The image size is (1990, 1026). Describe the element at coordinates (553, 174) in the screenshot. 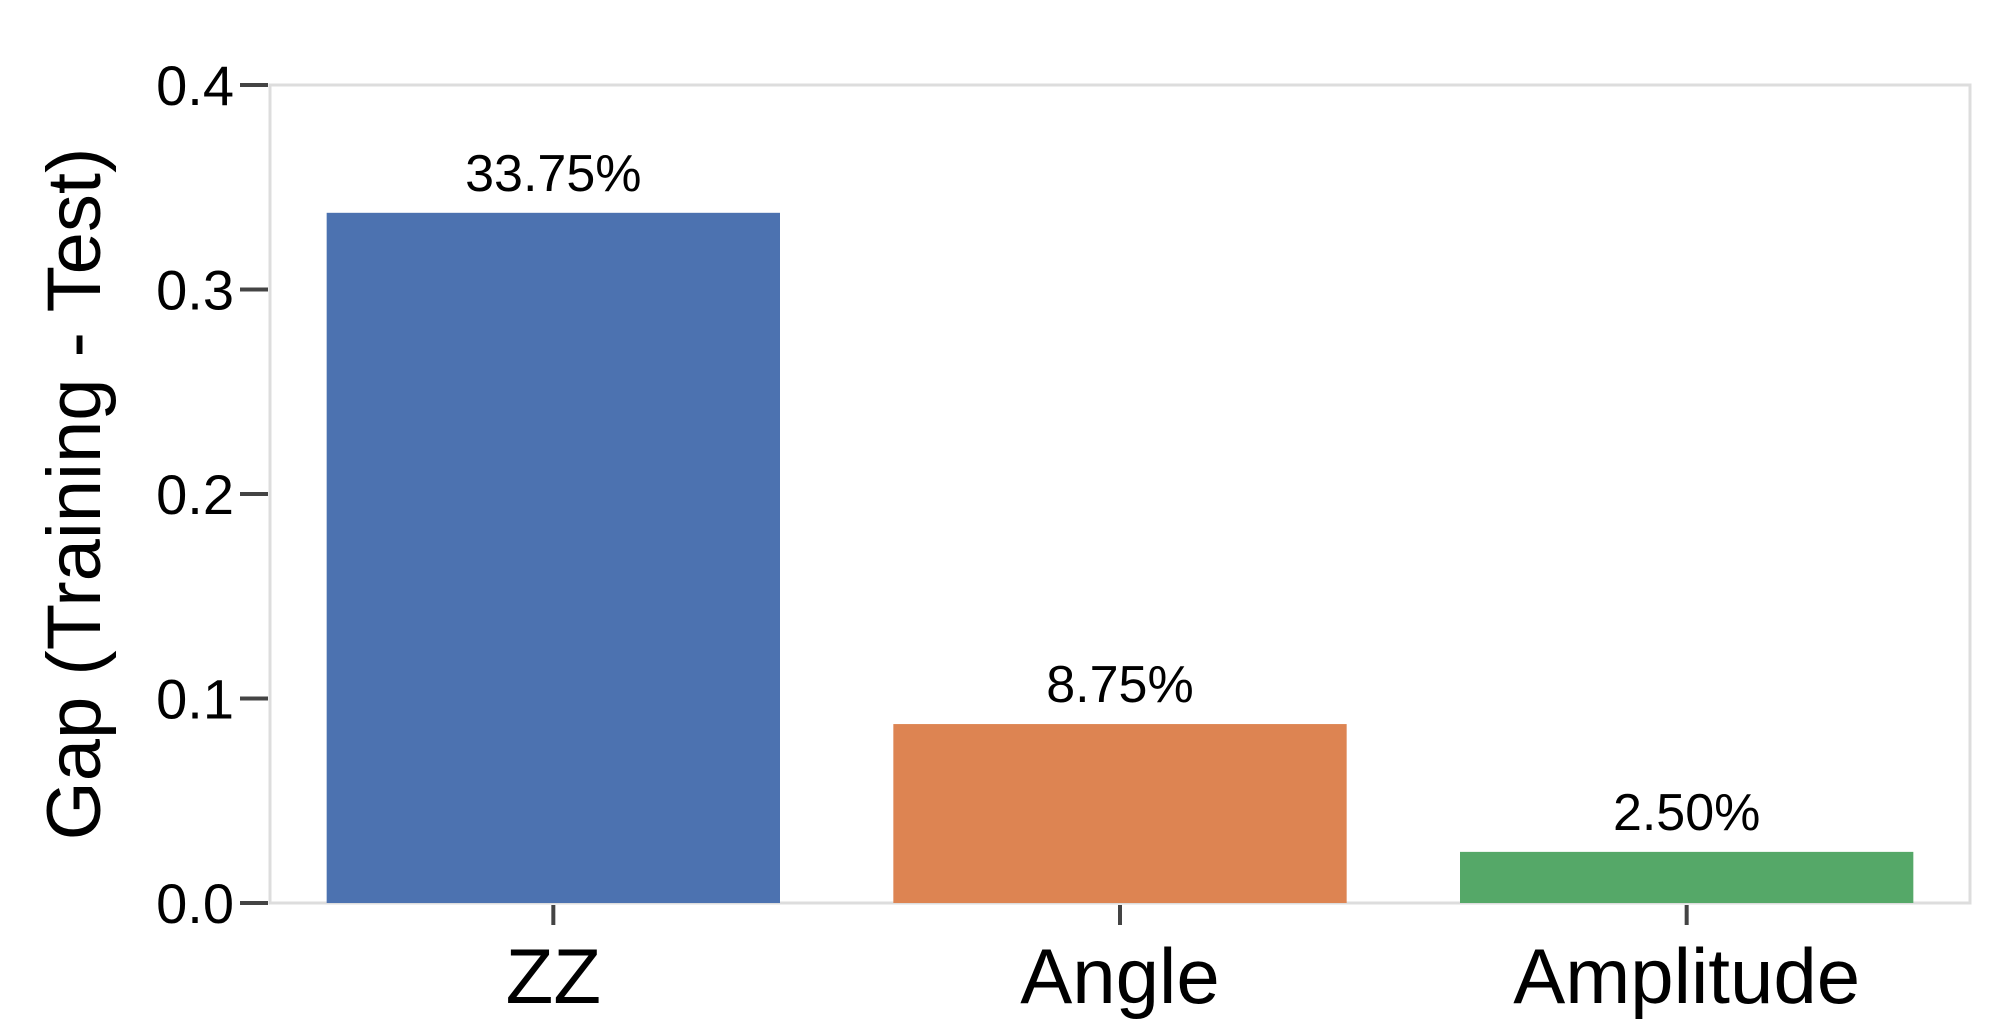

I see `data-label-zz: 33.75%` at that location.